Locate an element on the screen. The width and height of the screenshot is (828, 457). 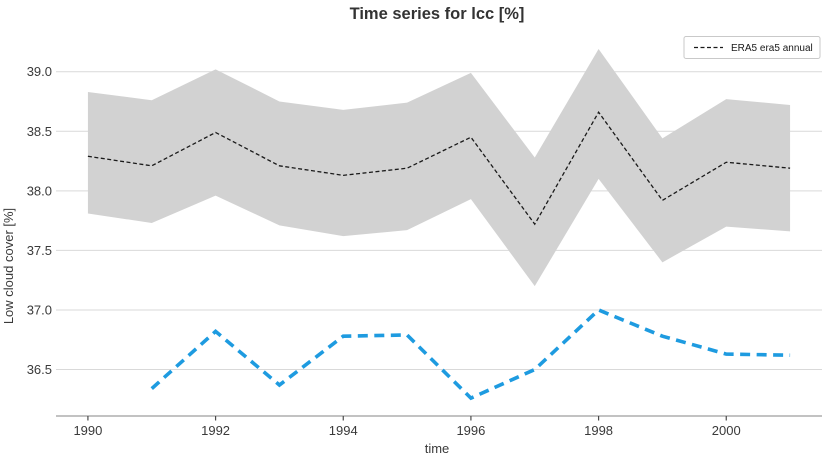
x-axis-label: time is located at coordinates (437, 448).